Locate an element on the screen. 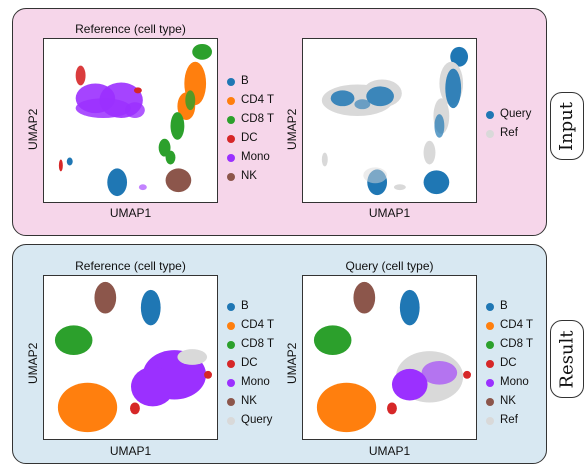 Image resolution: width=587 pixels, height=469 pixels. result-tag: Result is located at coordinates (567, 359).